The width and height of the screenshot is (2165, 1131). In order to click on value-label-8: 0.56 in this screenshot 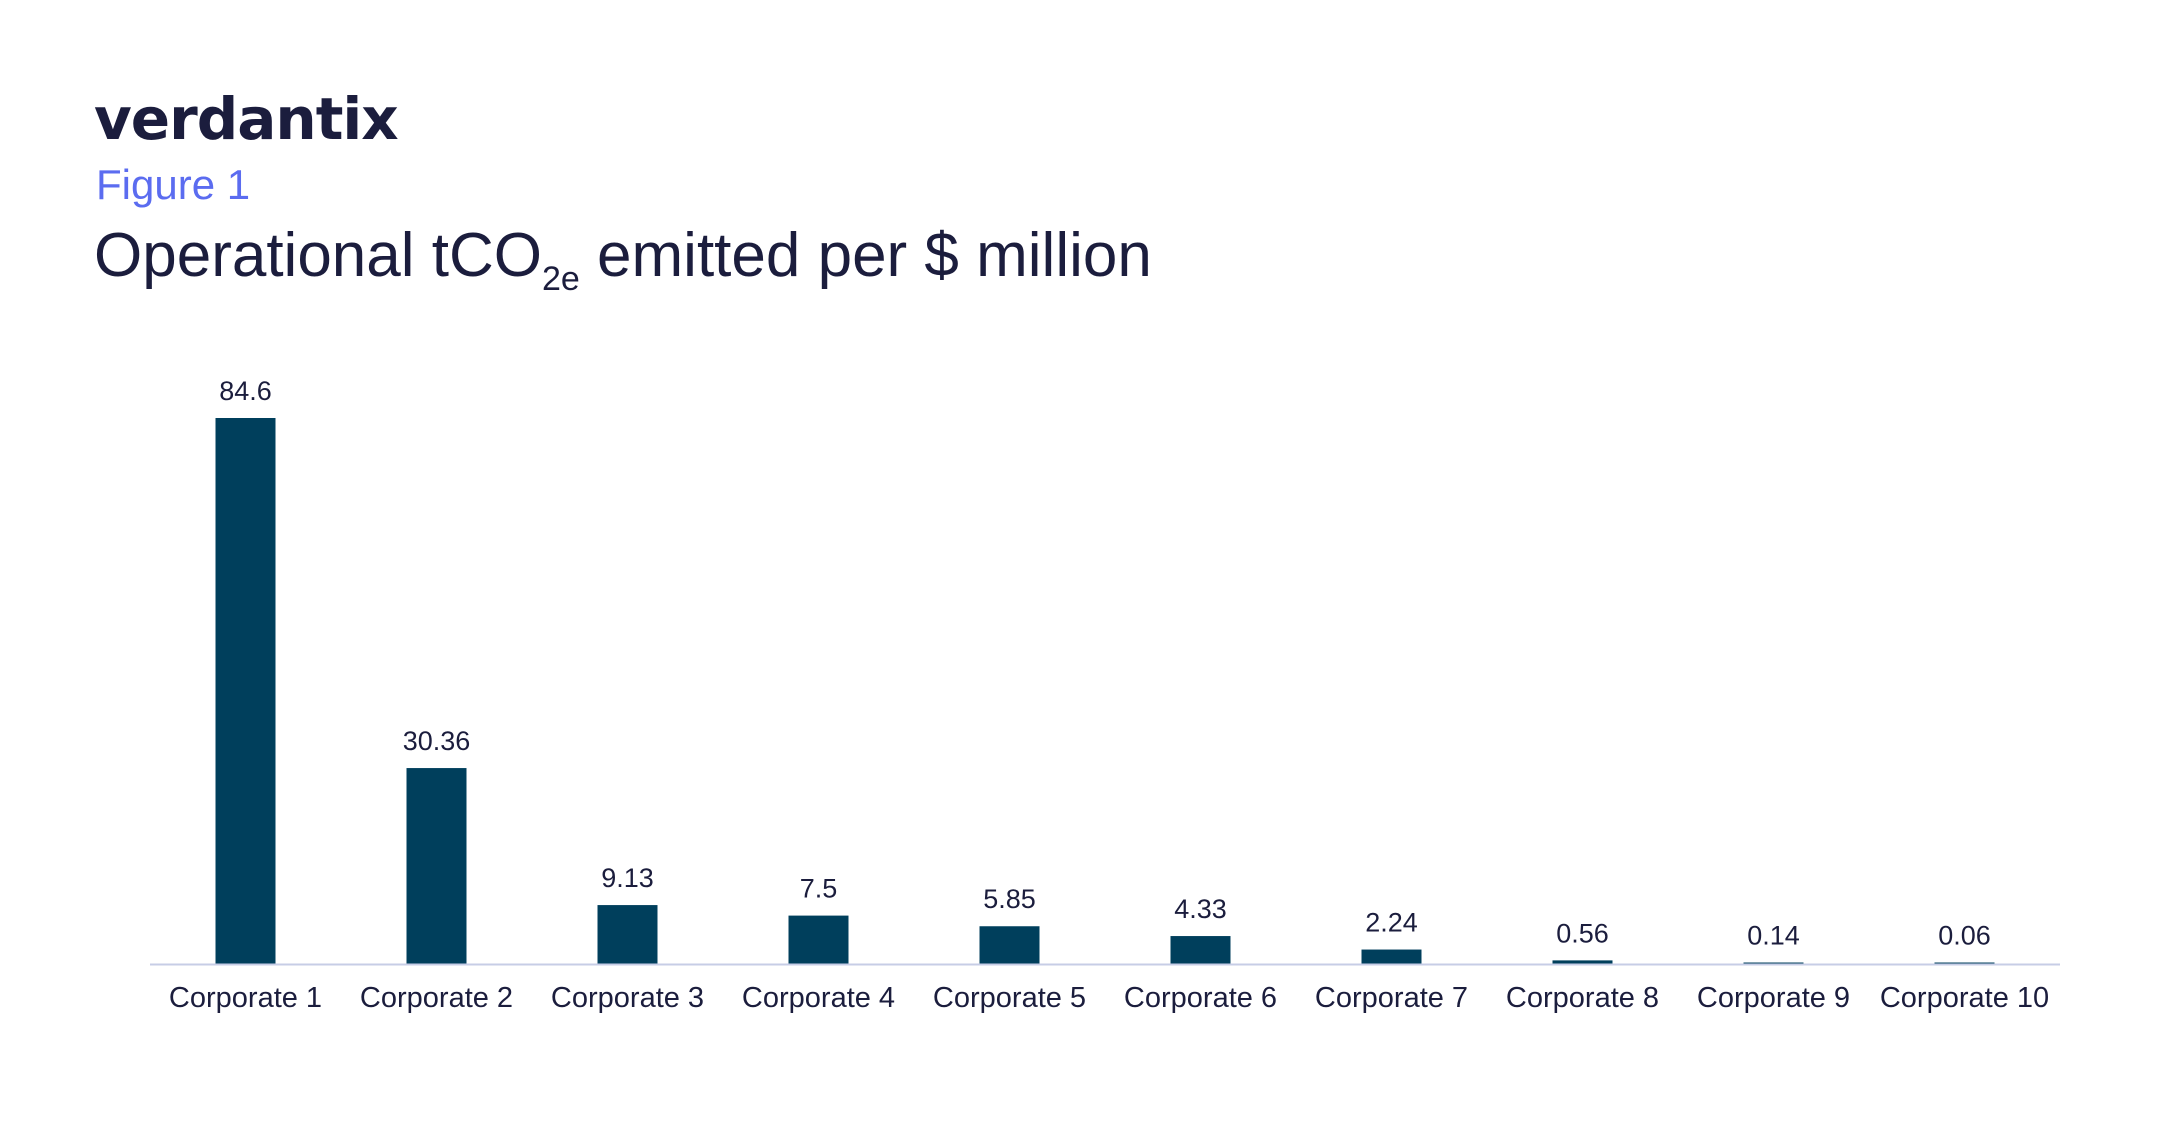, I will do `click(1582, 933)`.